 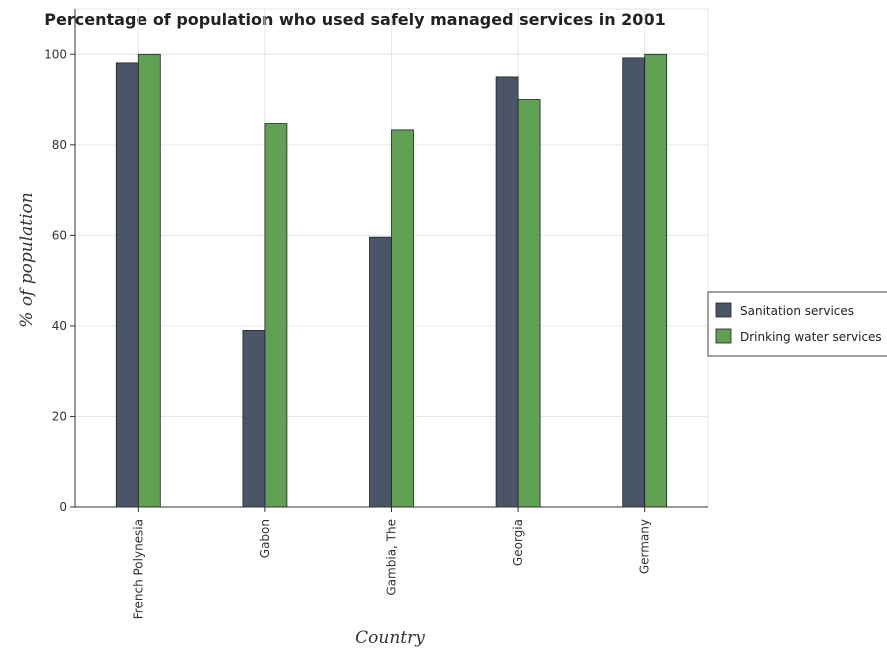 I want to click on x-tick-label: Gabon, so click(x=265, y=538).